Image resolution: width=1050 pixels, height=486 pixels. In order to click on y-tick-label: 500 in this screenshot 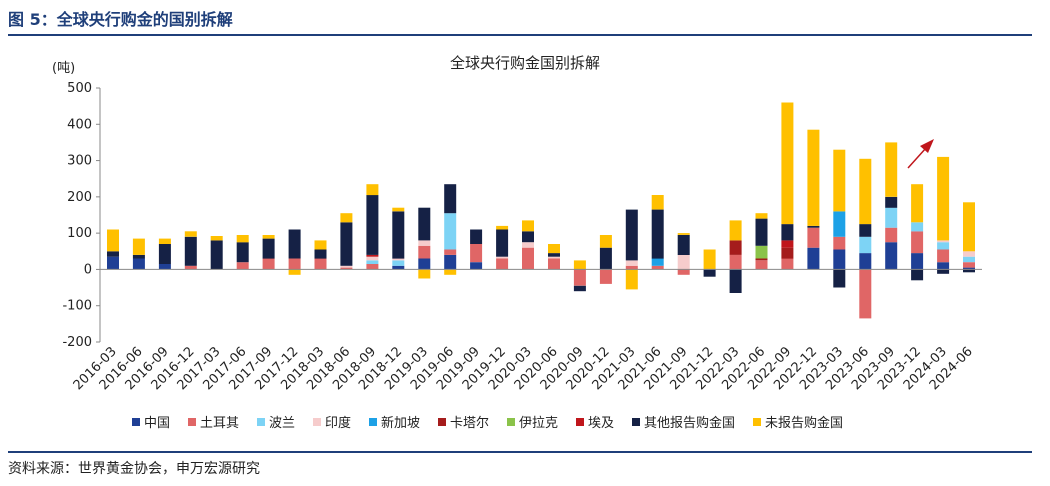, I will do `click(79, 88)`.